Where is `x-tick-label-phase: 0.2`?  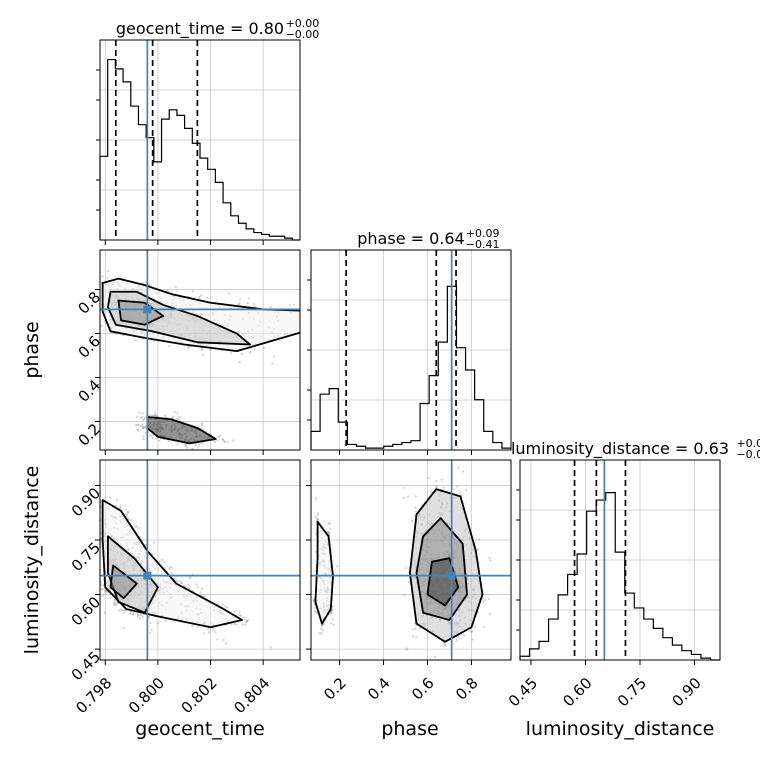
x-tick-label-phase: 0.2 is located at coordinates (335, 689).